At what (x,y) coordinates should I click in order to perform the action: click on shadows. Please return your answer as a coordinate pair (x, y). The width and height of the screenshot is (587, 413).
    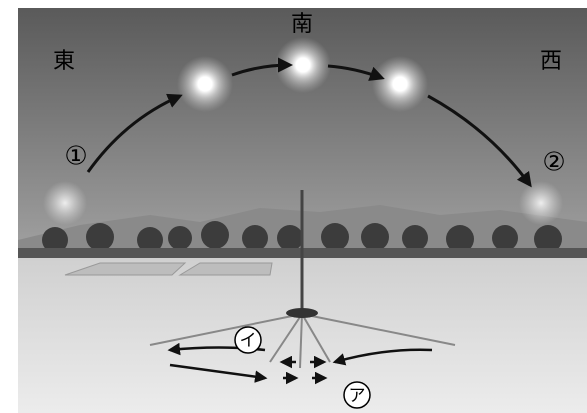
    Looking at the image, I should click on (302, 341).